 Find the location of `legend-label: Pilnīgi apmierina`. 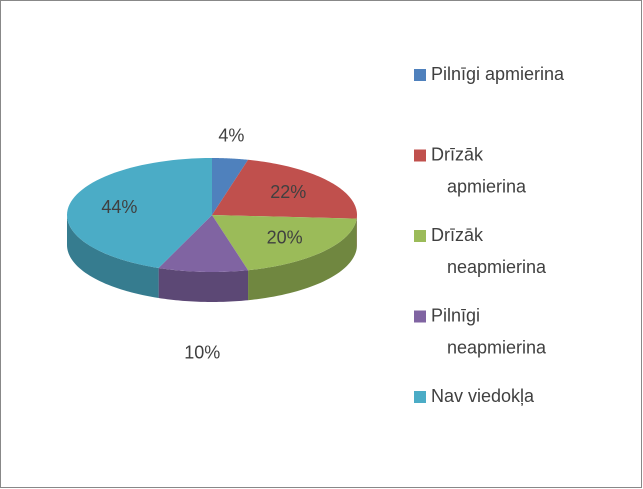

legend-label: Pilnīgi apmierina is located at coordinates (498, 74).